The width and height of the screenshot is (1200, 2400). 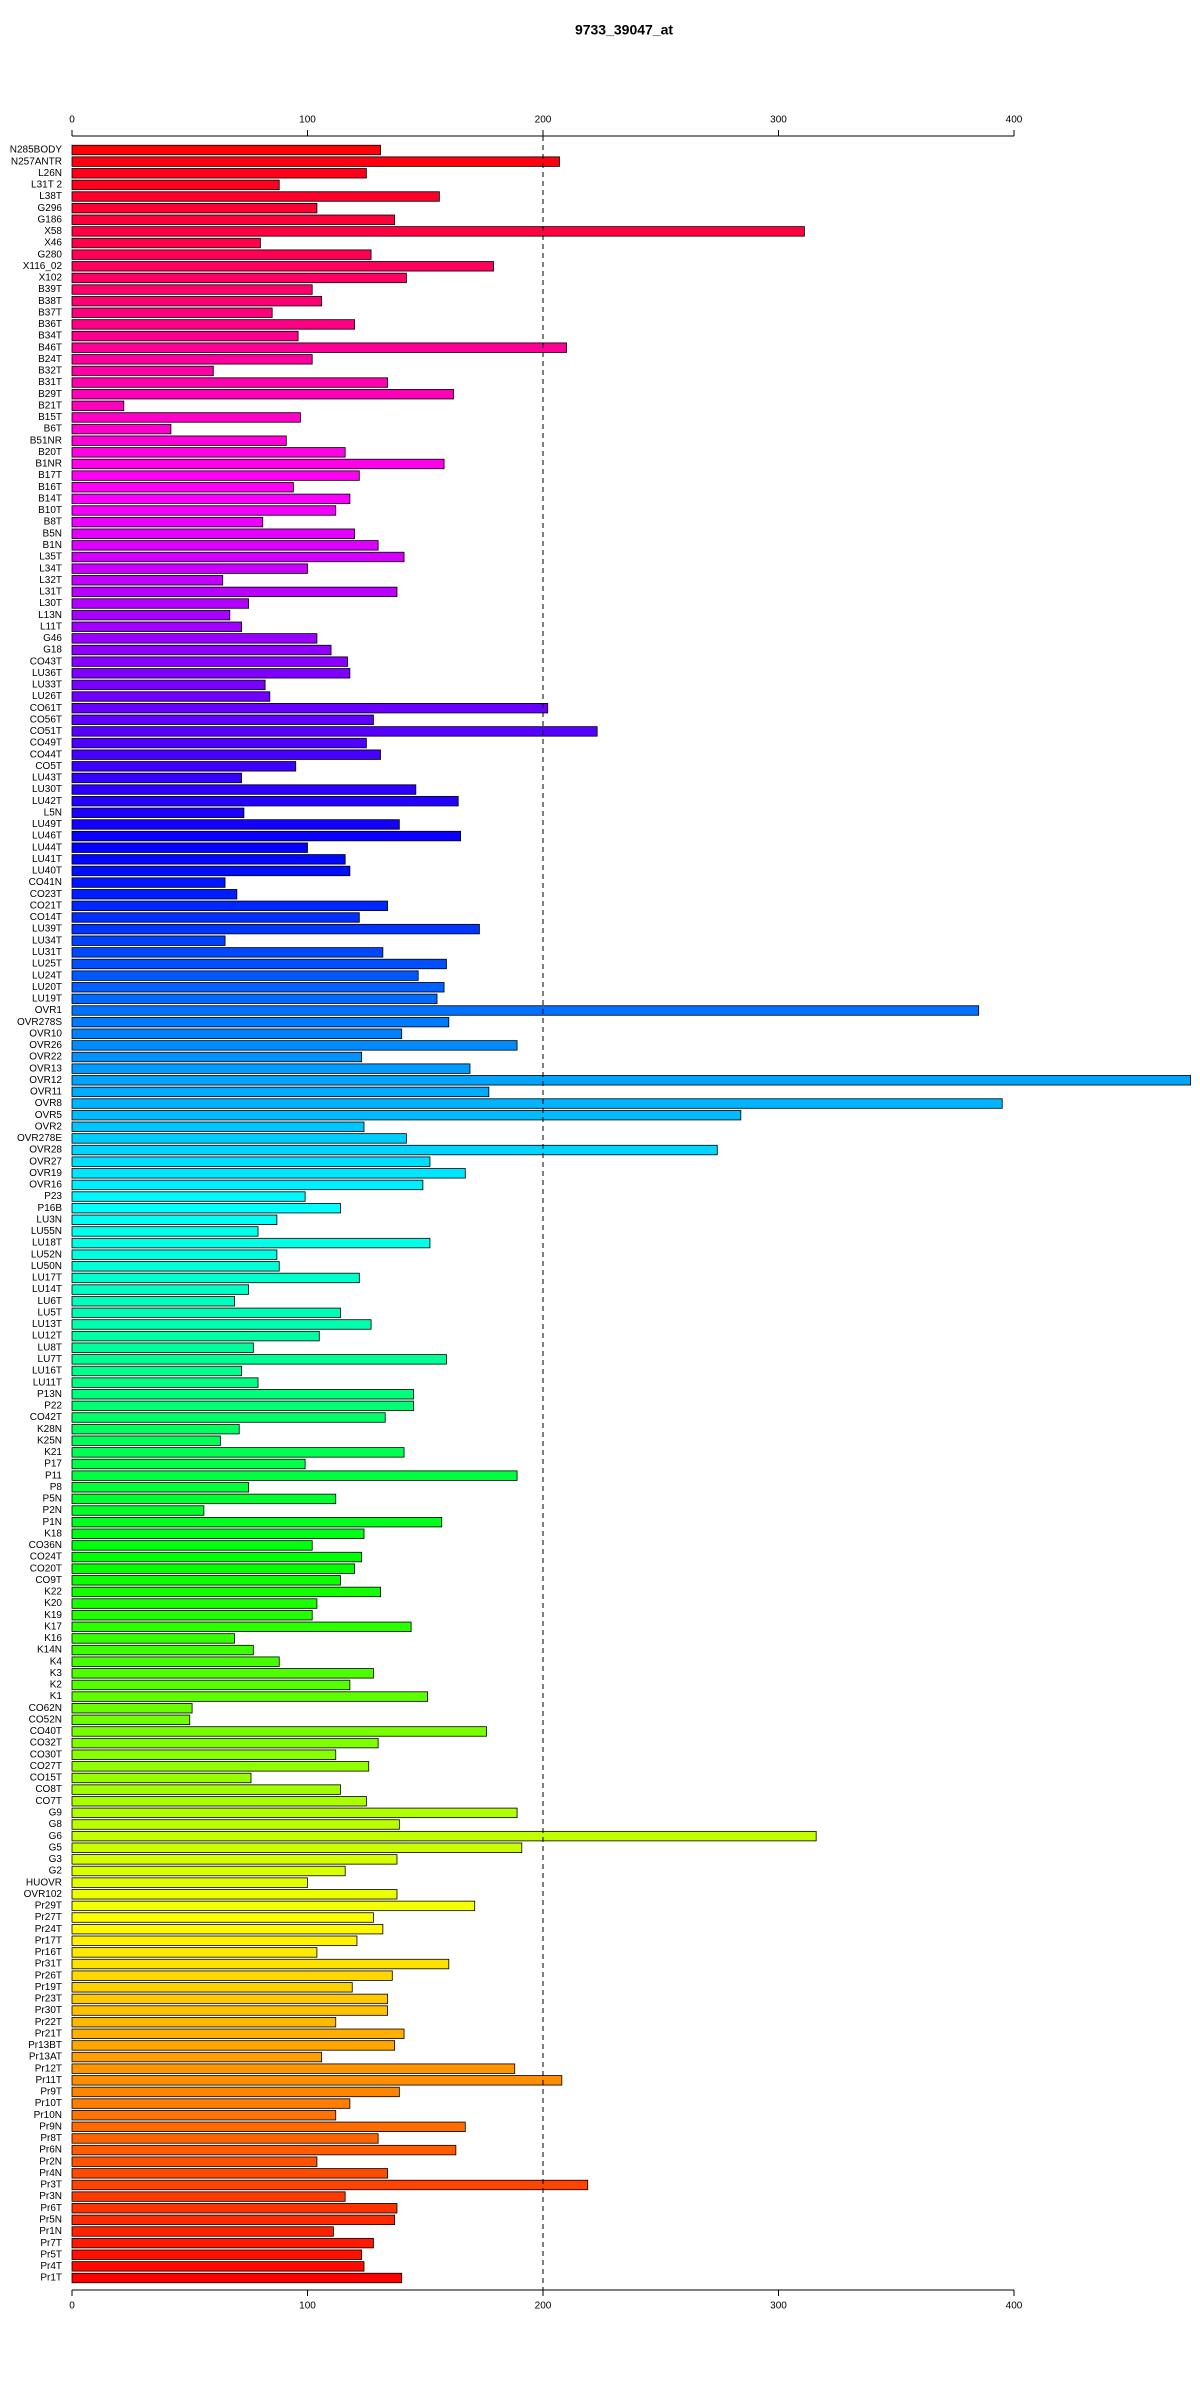 What do you see at coordinates (48, 1940) in the screenshot?
I see `y-tick-label: Pr17T` at bounding box center [48, 1940].